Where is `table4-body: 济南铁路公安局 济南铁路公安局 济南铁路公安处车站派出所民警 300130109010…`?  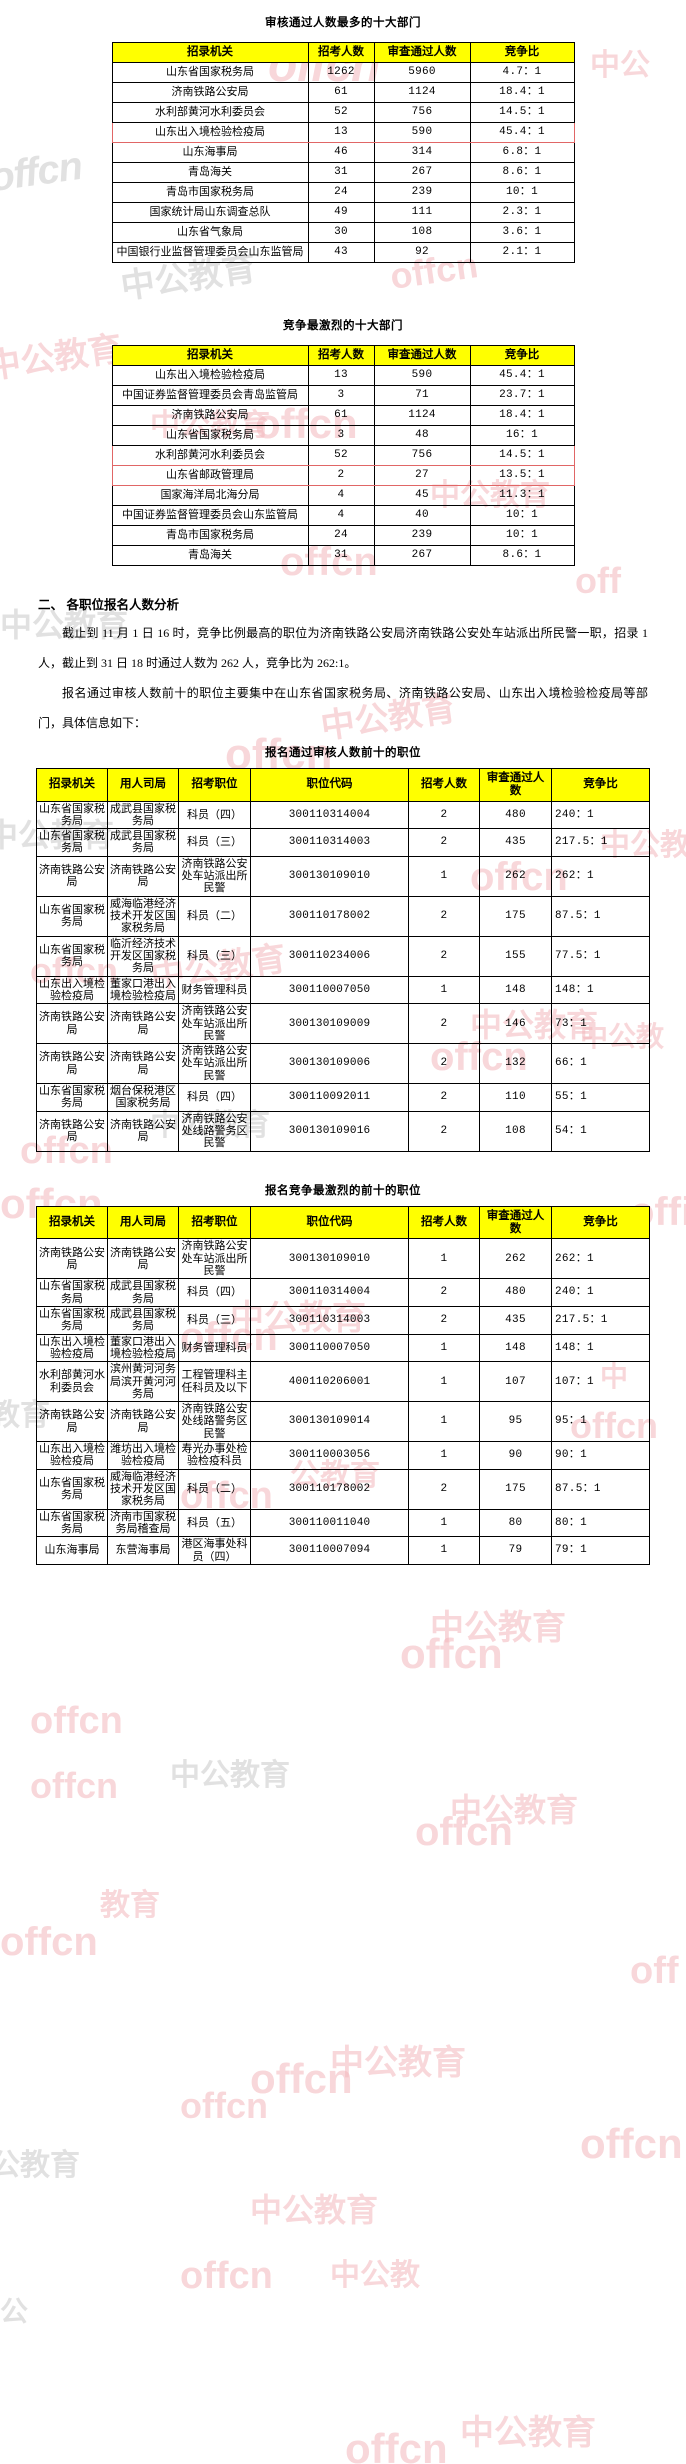 table4-body: 济南铁路公安局 济南铁路公安局 济南铁路公安处车站派出所民警 300130109010… is located at coordinates (343, 1401).